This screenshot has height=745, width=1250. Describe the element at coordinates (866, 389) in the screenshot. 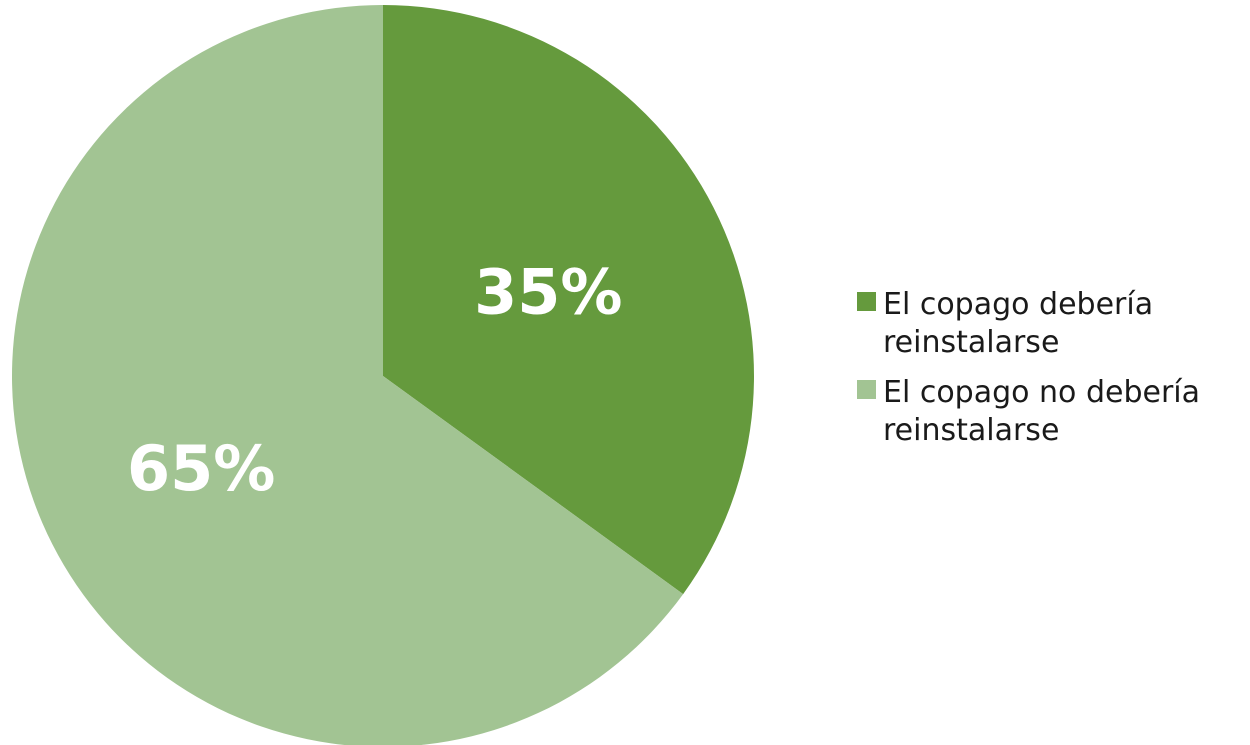

I see `legend-swatch-not-reinstate` at that location.